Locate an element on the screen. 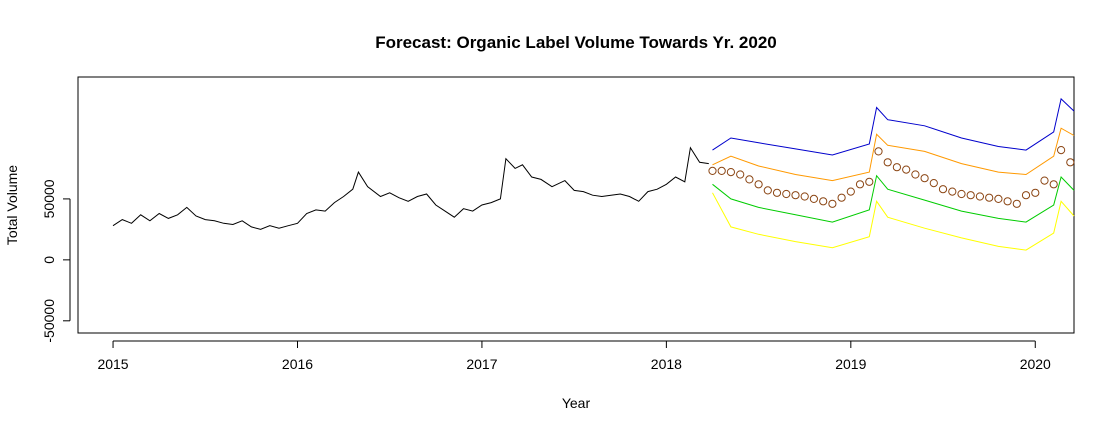  y-axis: -50000 0 50000 is located at coordinates (56, 261).